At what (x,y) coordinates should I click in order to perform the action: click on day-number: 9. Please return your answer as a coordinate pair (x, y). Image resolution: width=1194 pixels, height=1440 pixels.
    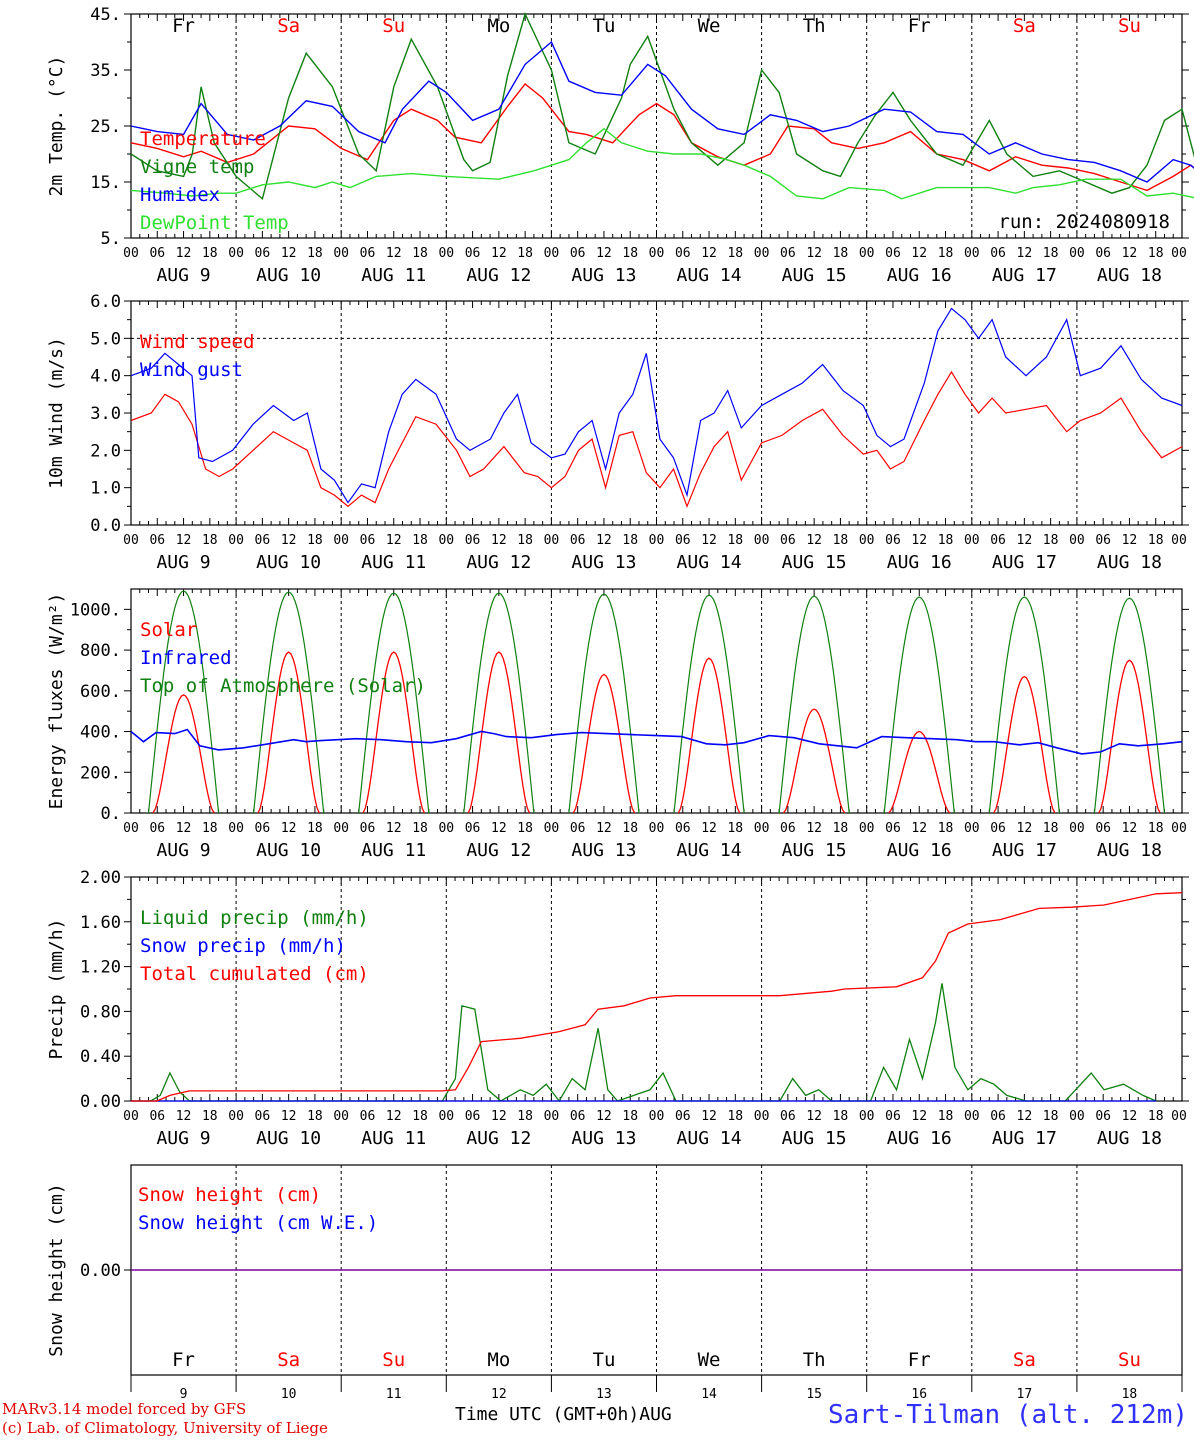
    Looking at the image, I should click on (184, 1394).